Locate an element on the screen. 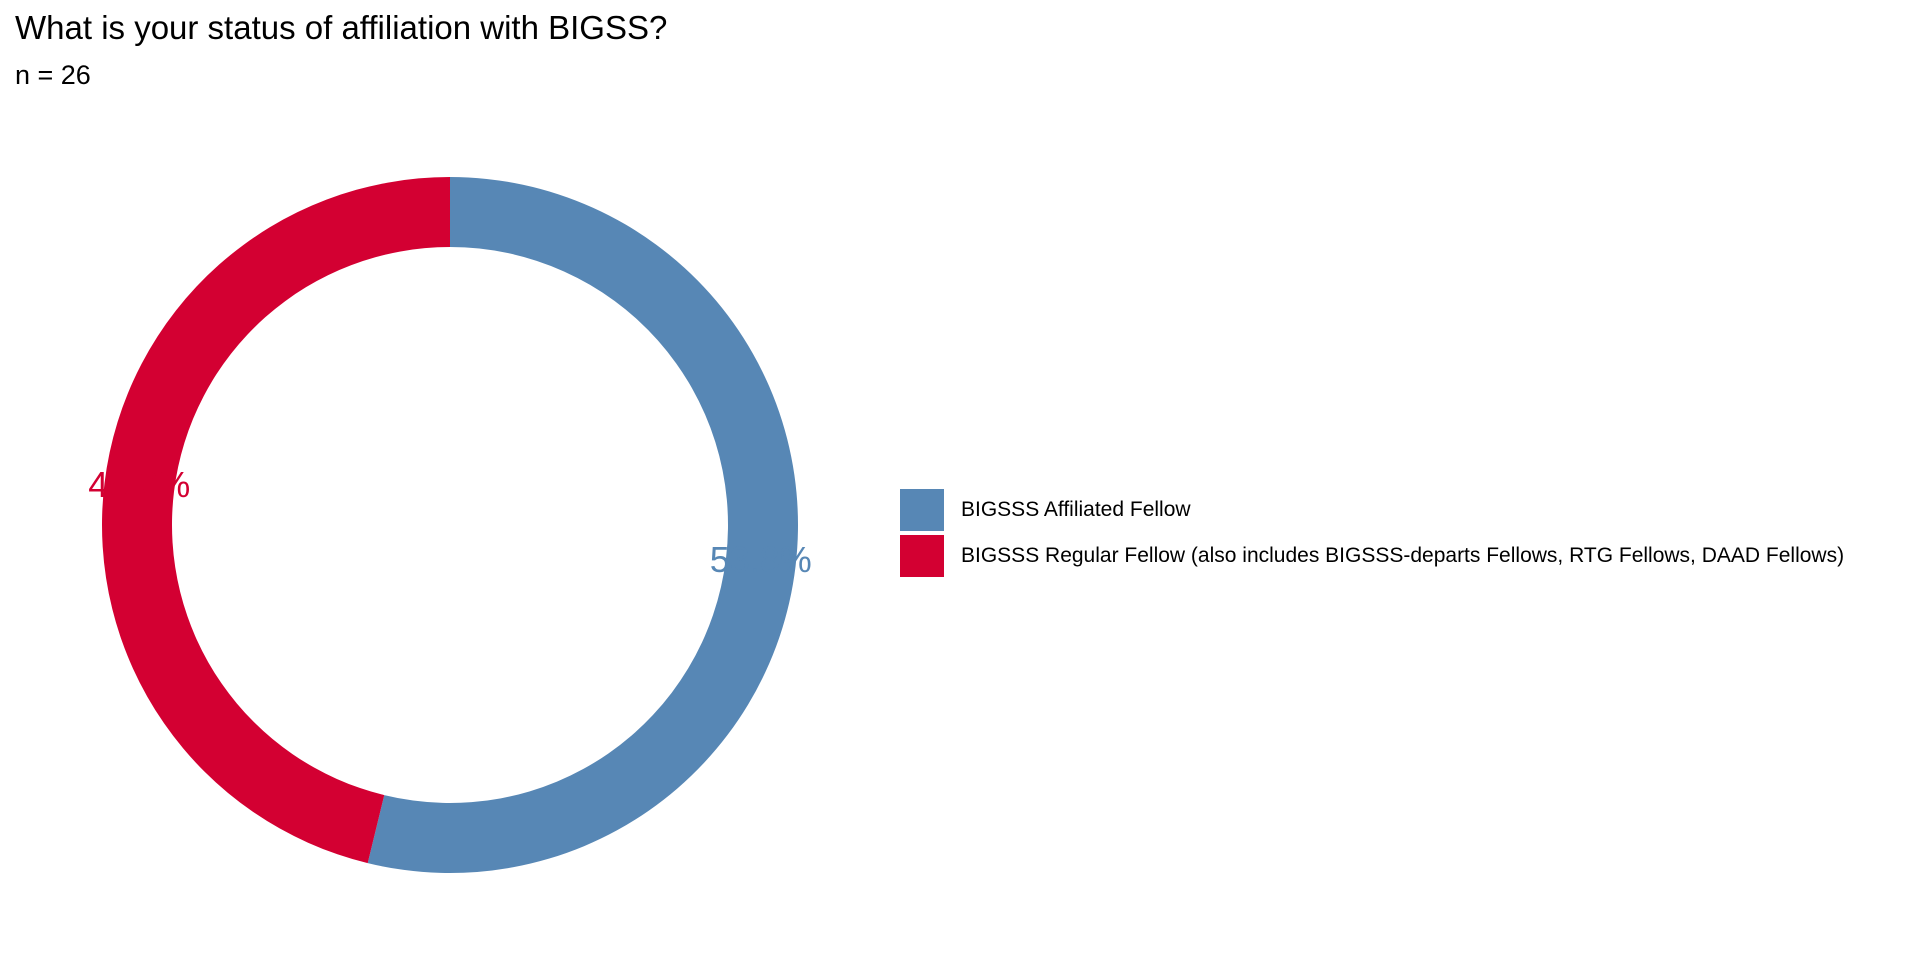 The image size is (1920, 960). legend-item-affiliated: BIGSSS Affiliated Fellow is located at coordinates (1372, 510).